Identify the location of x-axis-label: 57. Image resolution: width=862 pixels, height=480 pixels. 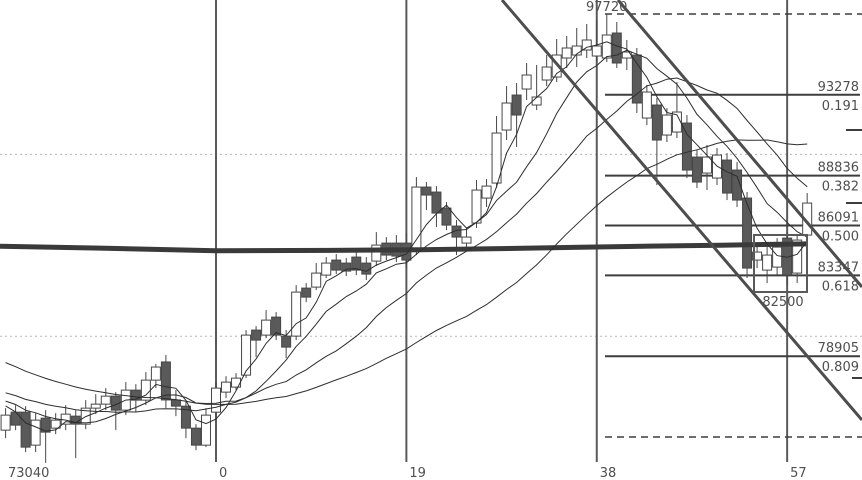
(798, 473).